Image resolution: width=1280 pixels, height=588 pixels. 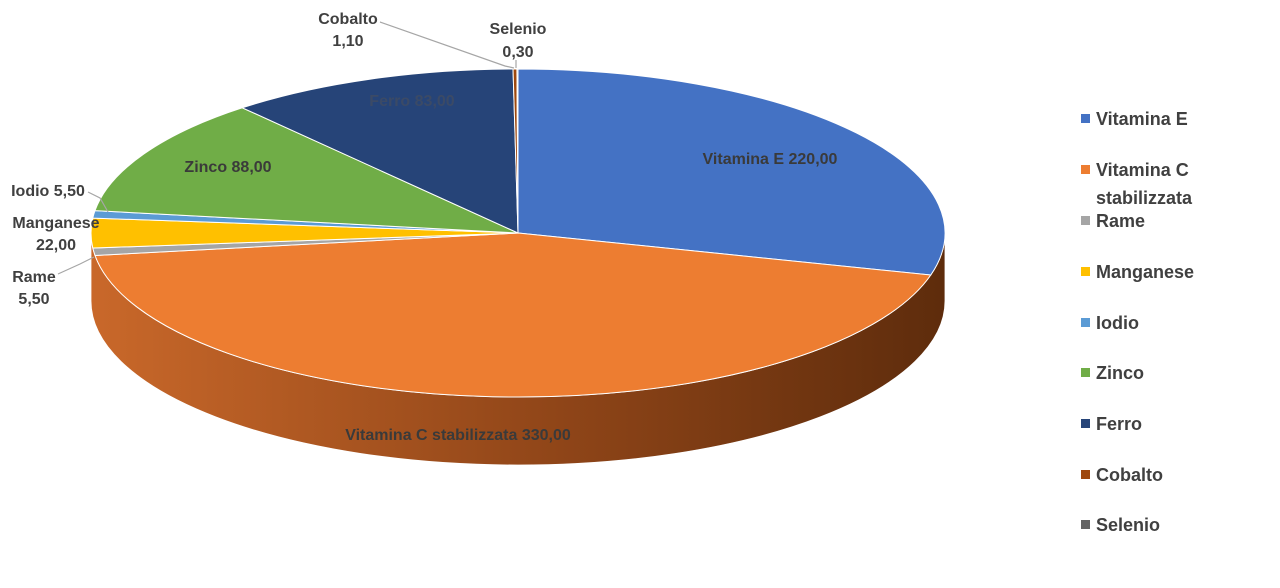 I want to click on data-label-cobalto-value: 1,10, so click(x=347, y=41).